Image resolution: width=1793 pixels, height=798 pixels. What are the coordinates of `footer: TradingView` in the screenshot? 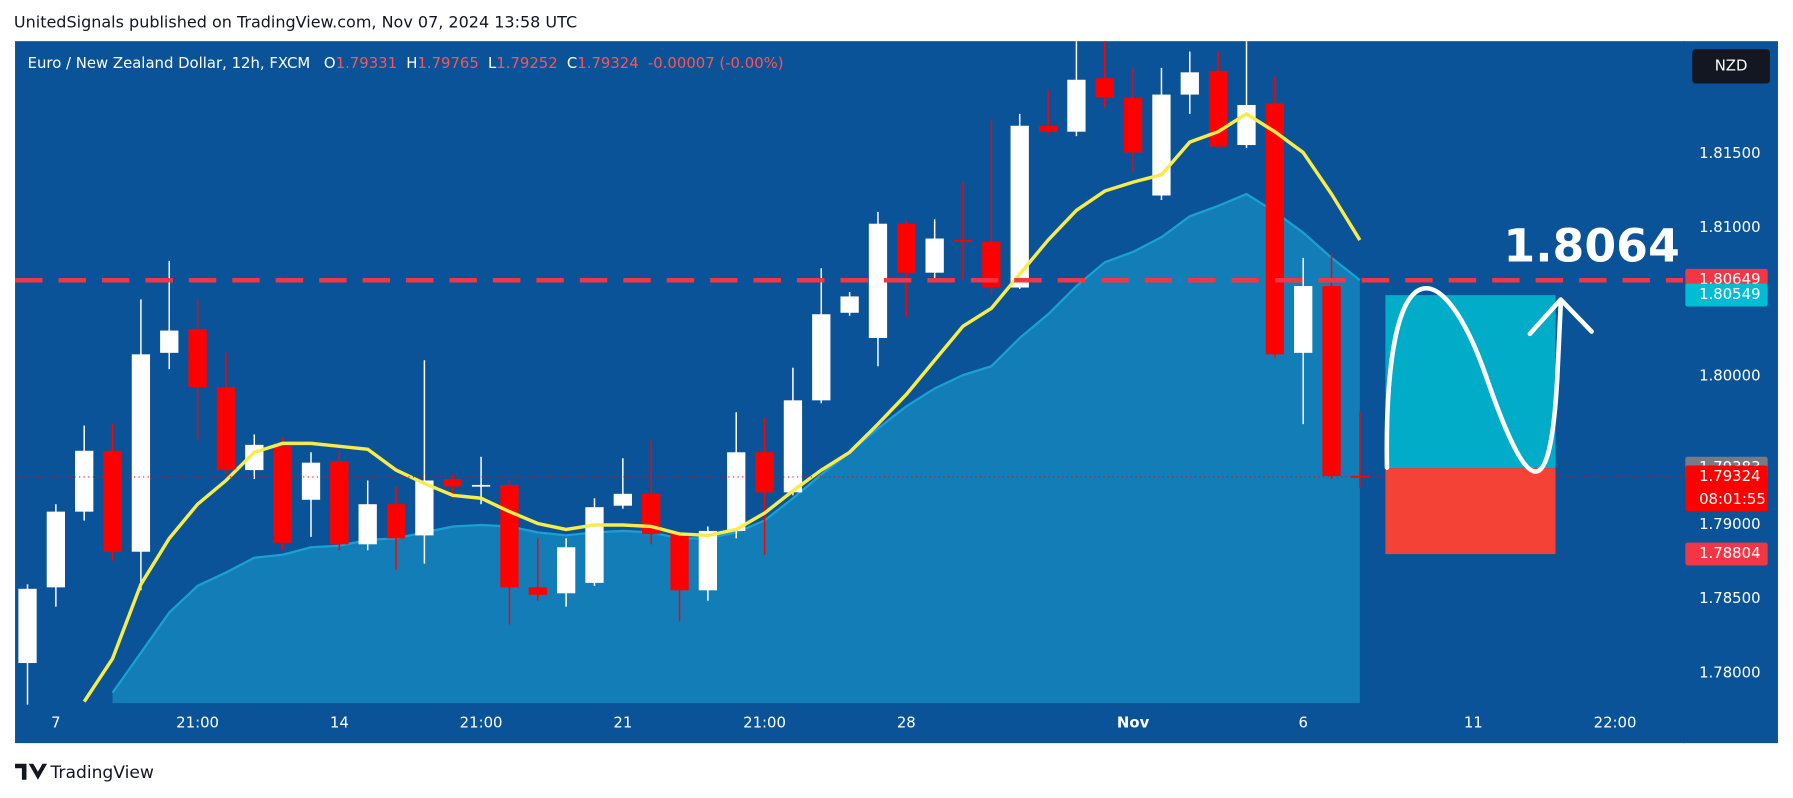 It's located at (101, 773).